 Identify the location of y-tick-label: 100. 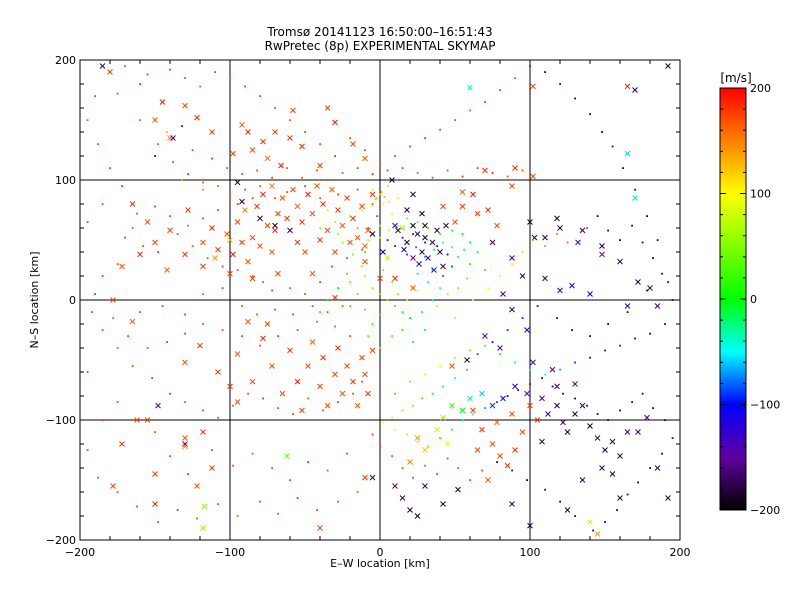
(65, 180).